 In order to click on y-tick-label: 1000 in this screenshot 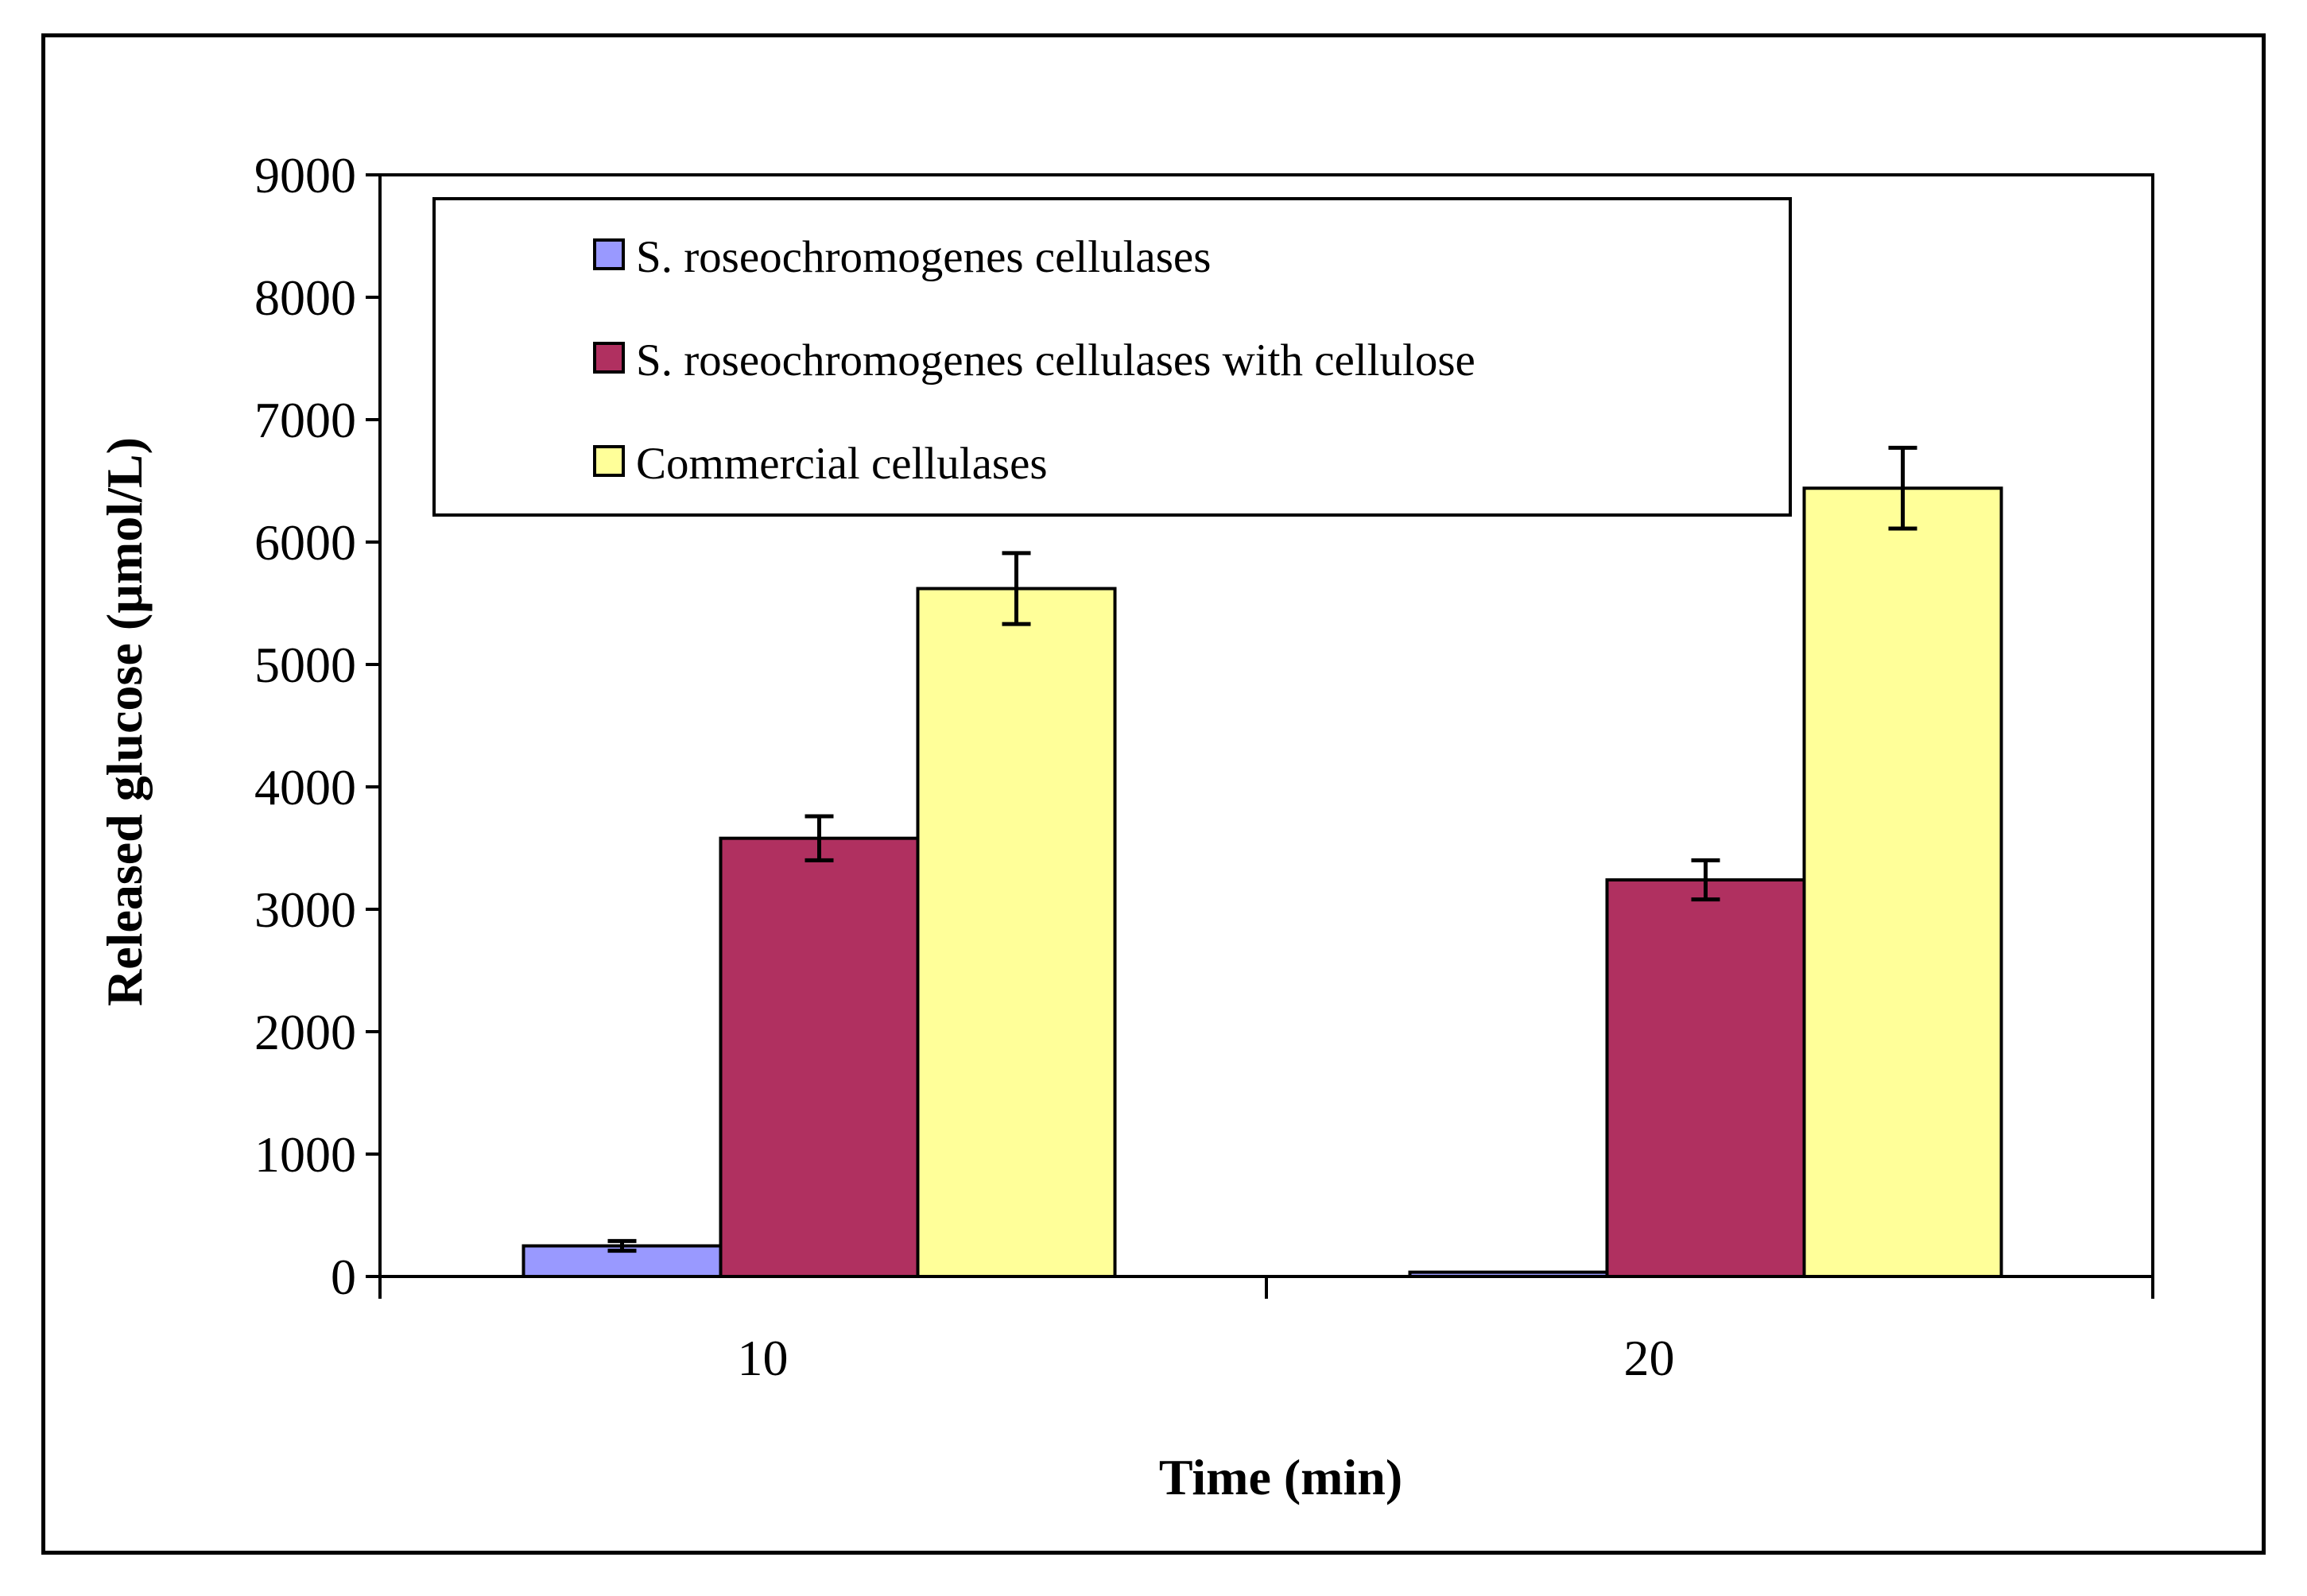, I will do `click(305, 1154)`.